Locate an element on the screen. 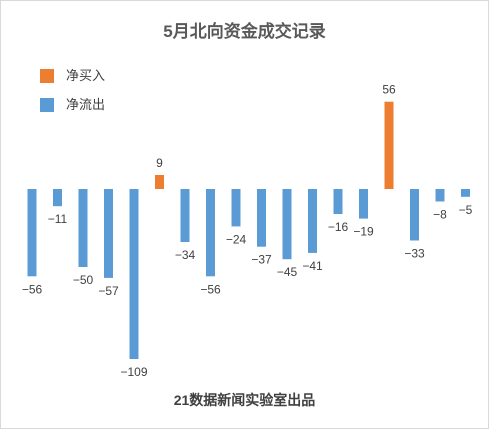 This screenshot has height=429, width=489. chart-title: 5月北向资金成交记录 is located at coordinates (244, 31).